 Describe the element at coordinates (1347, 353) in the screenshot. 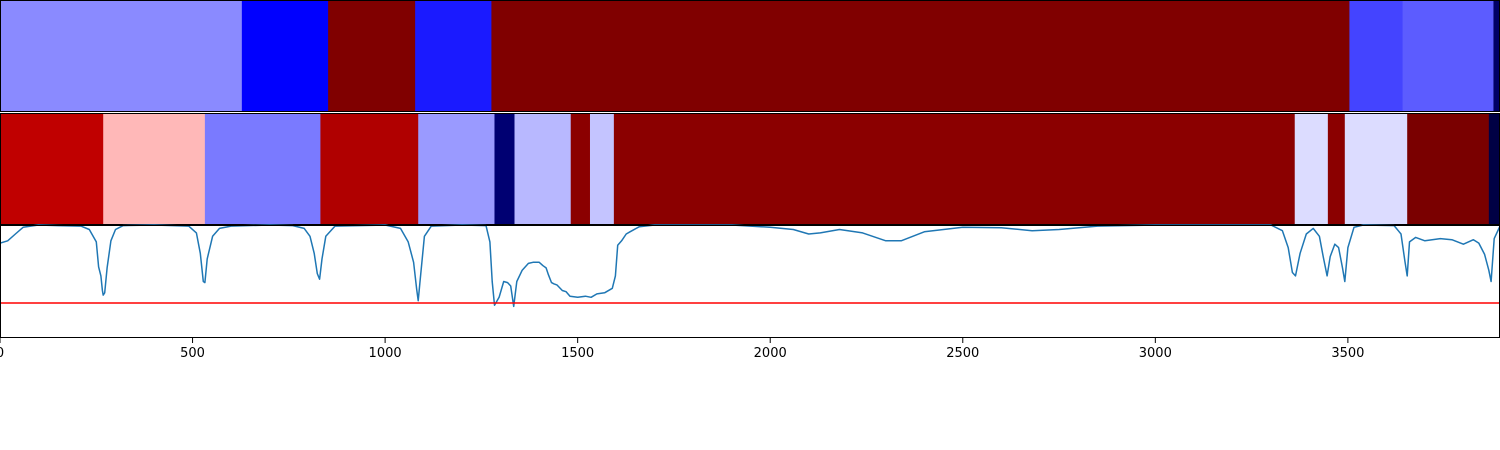

I see `x-tick-label-7: 3500` at that location.